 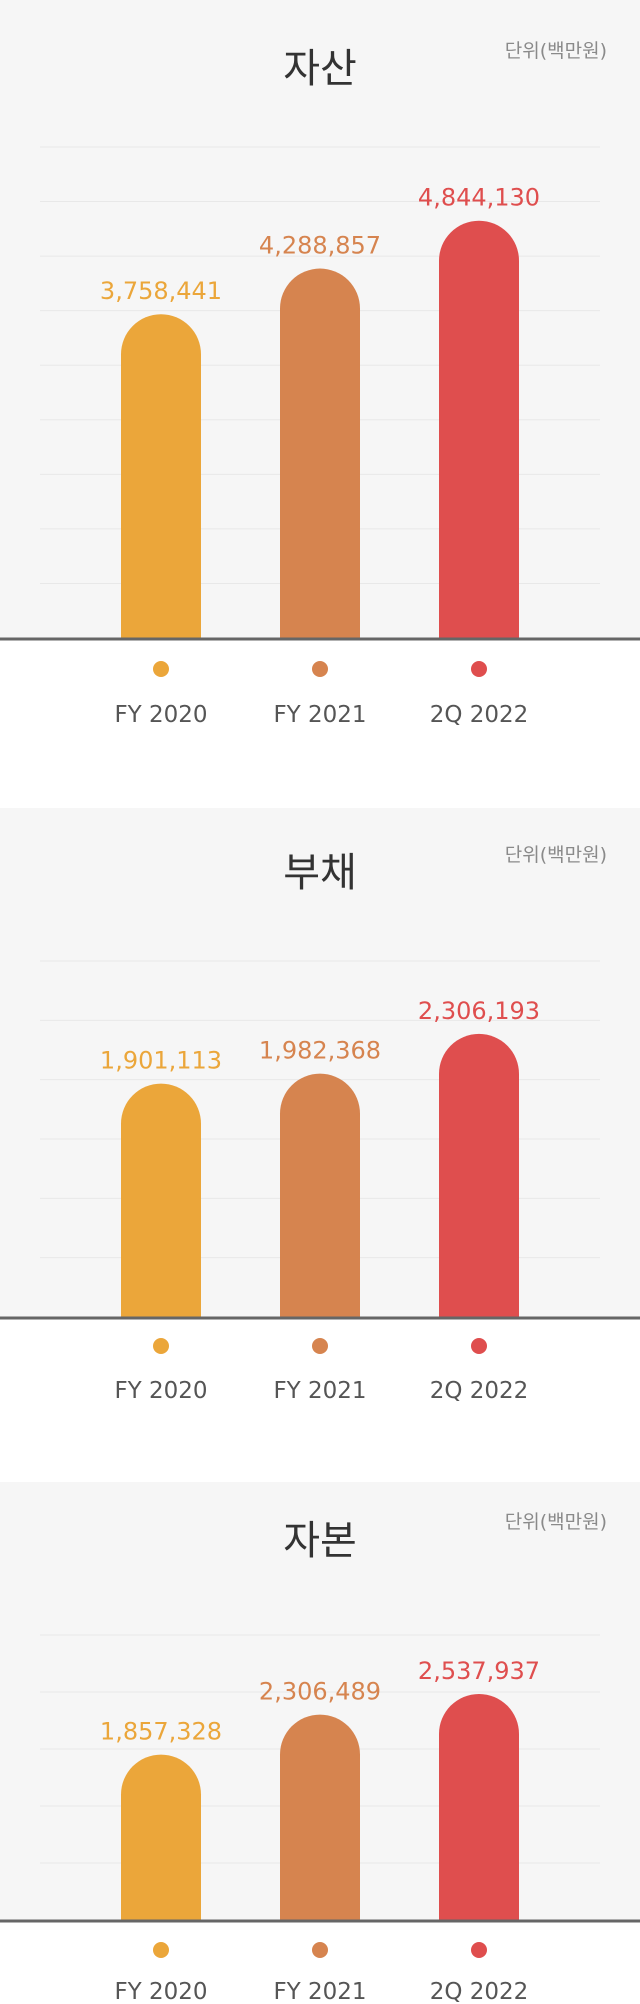 What do you see at coordinates (320, 69) in the screenshot?
I see `chart-title: 자산` at bounding box center [320, 69].